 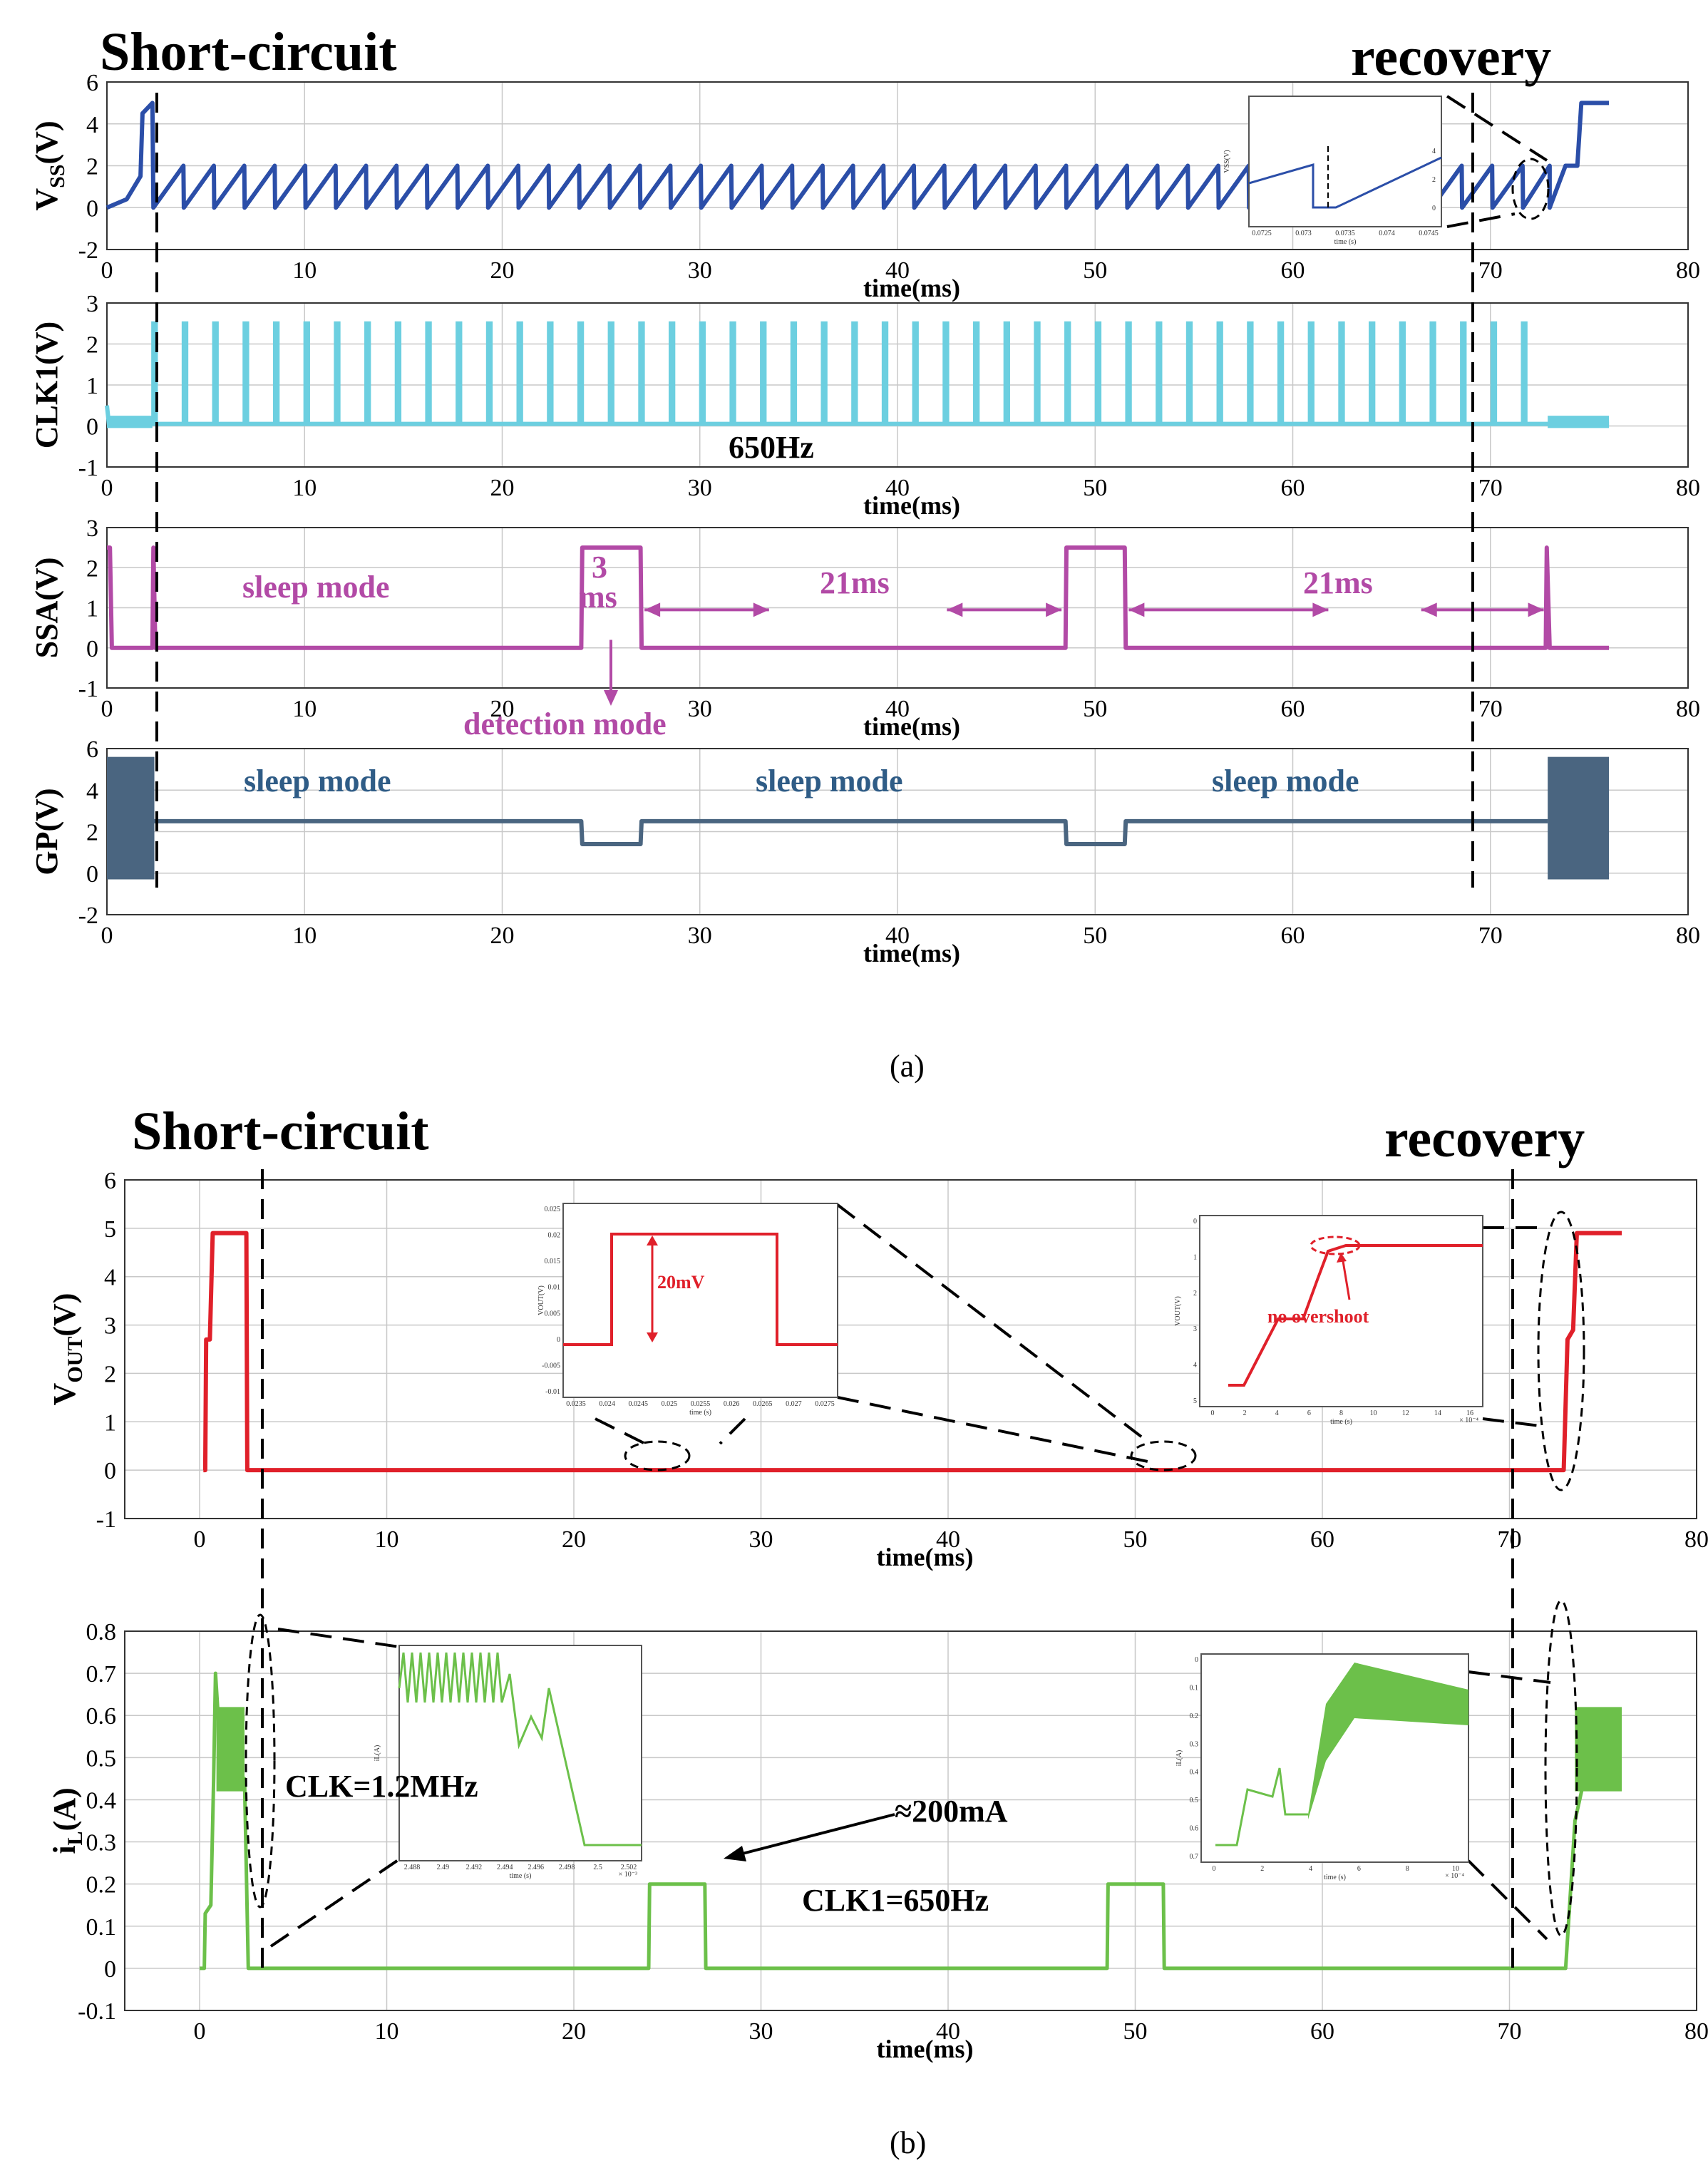 What do you see at coordinates (1511, 1422) in the screenshot?
I see `vout-inset2-leader-b` at bounding box center [1511, 1422].